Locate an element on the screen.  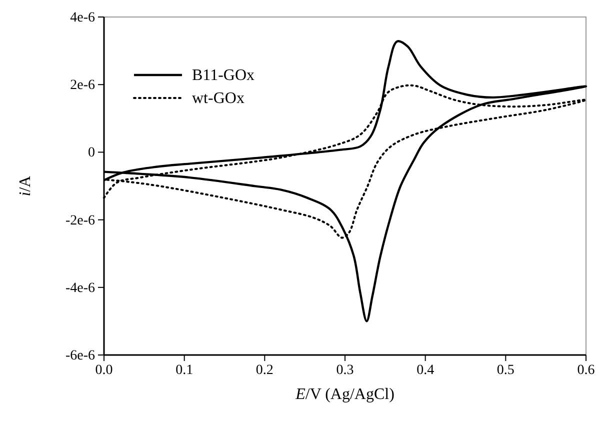
y-tick-label: 4e-6 is located at coordinates (82, 18).